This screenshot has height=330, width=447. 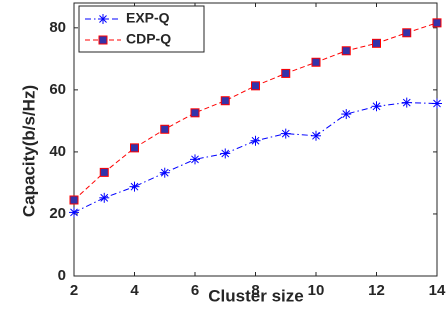 I want to click on x-tick-label: 14, so click(x=437, y=290).